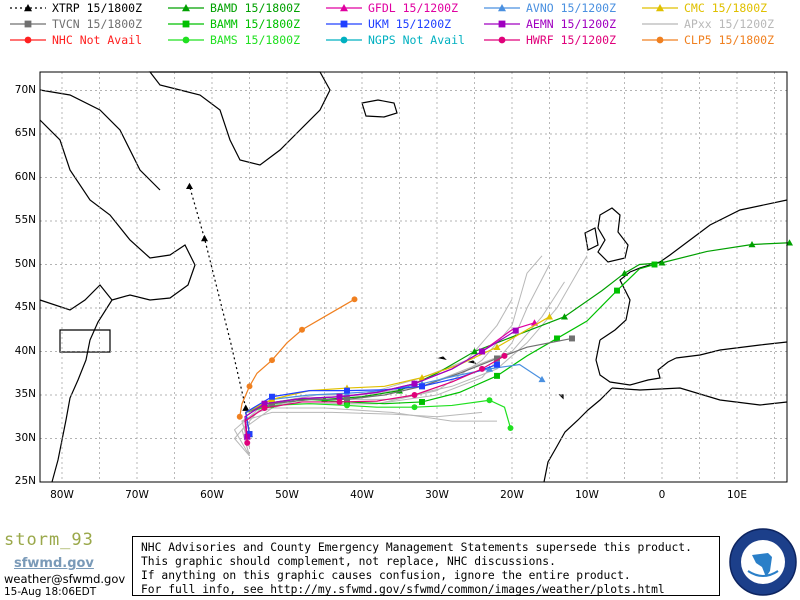 This screenshot has height=600, width=800. What do you see at coordinates (402, 8) in the screenshot?
I see `legend-item-gfdl: GFDL 15/1200Z` at bounding box center [402, 8].